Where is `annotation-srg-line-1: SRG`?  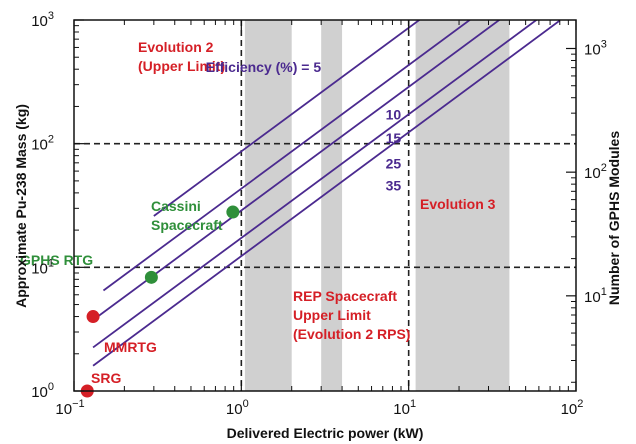 annotation-srg-line-1: SRG is located at coordinates (106, 378).